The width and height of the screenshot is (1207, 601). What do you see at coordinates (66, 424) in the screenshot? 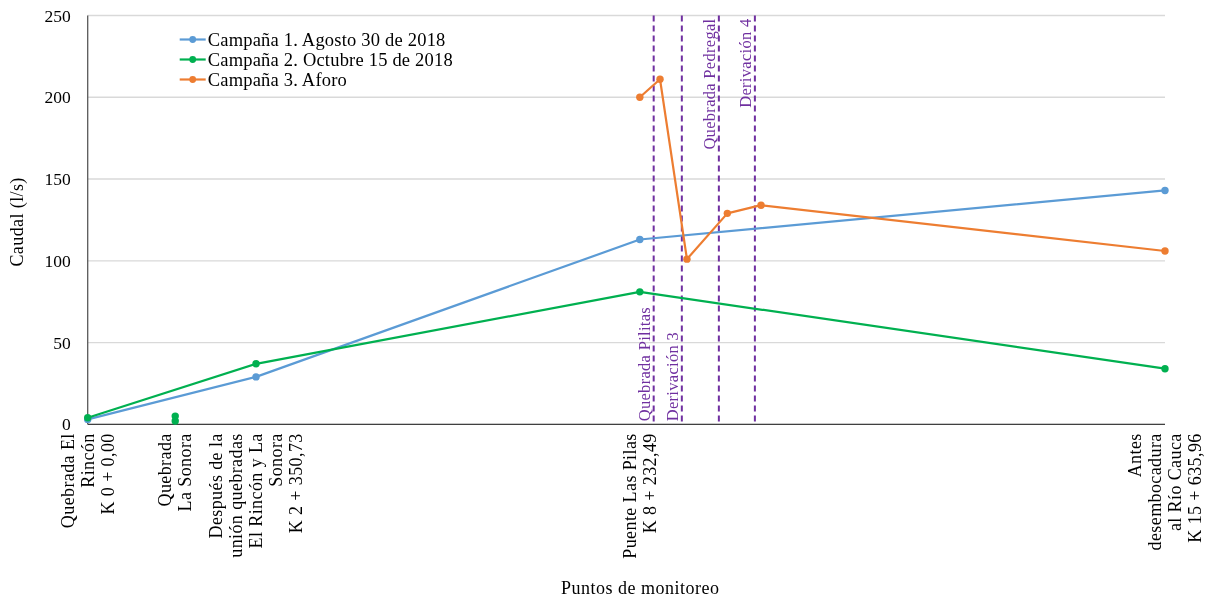
I see `y-tick-label: 0` at bounding box center [66, 424].